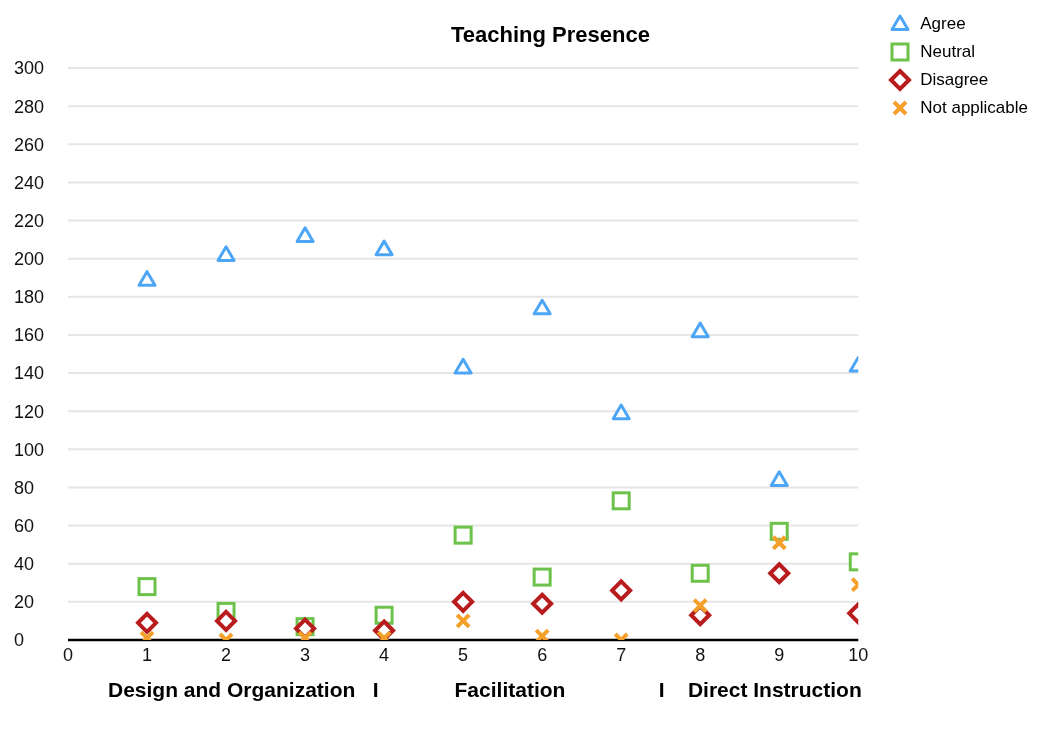  I want to click on x-tick-label: 0, so click(68, 654).